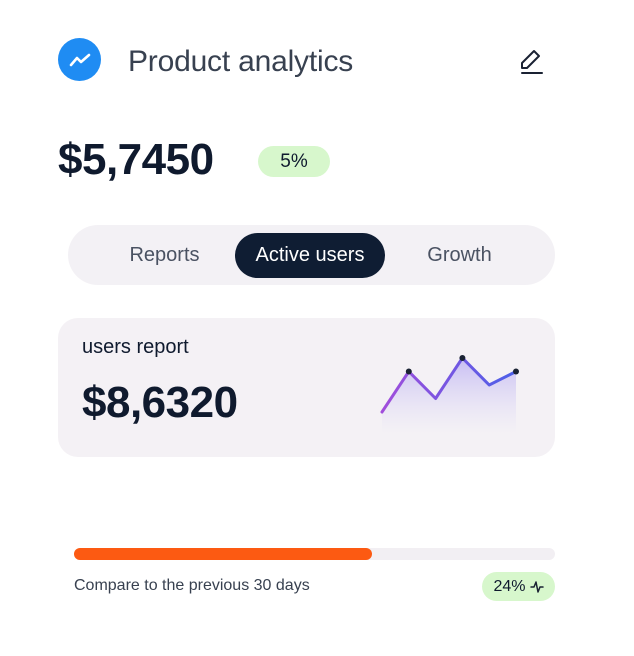 This screenshot has width=634, height=656. What do you see at coordinates (160, 402) in the screenshot?
I see `report-amount: $8,6320` at bounding box center [160, 402].